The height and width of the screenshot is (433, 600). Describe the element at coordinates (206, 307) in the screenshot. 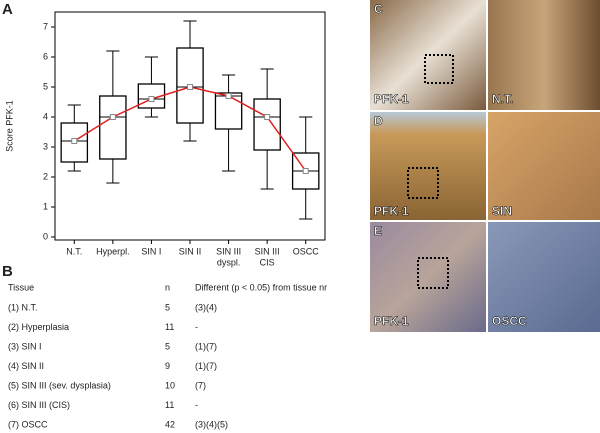

I see `table-cell: (3)(4)` at that location.